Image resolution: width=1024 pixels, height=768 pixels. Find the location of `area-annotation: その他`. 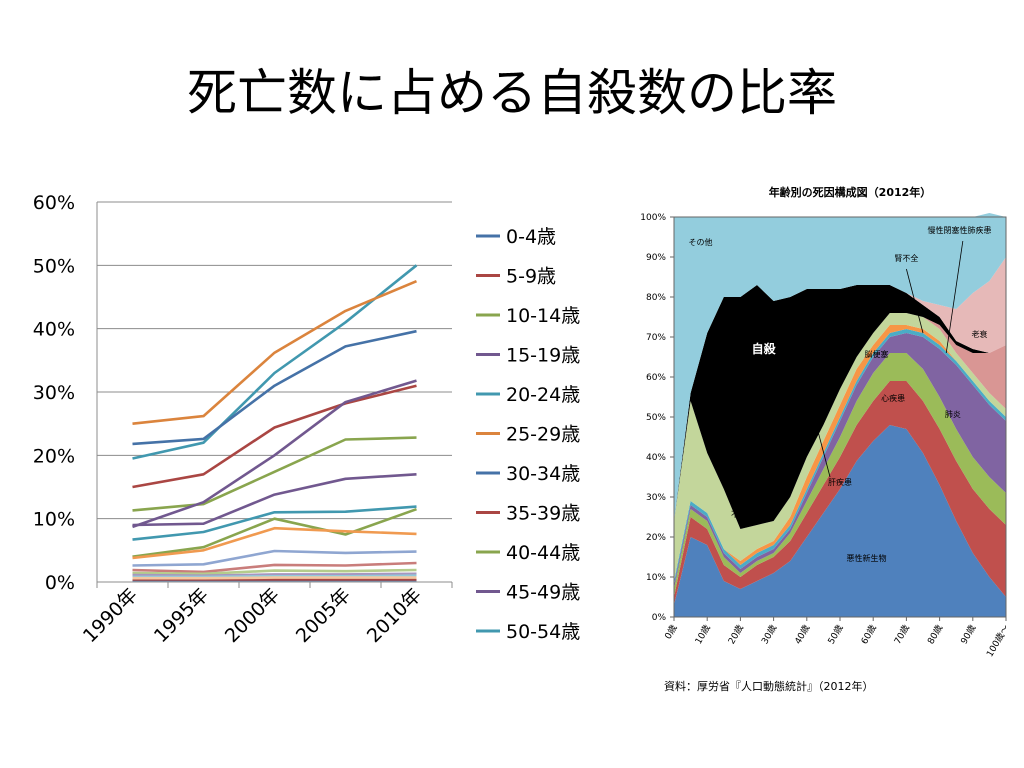

area-annotation: その他 is located at coordinates (701, 242).